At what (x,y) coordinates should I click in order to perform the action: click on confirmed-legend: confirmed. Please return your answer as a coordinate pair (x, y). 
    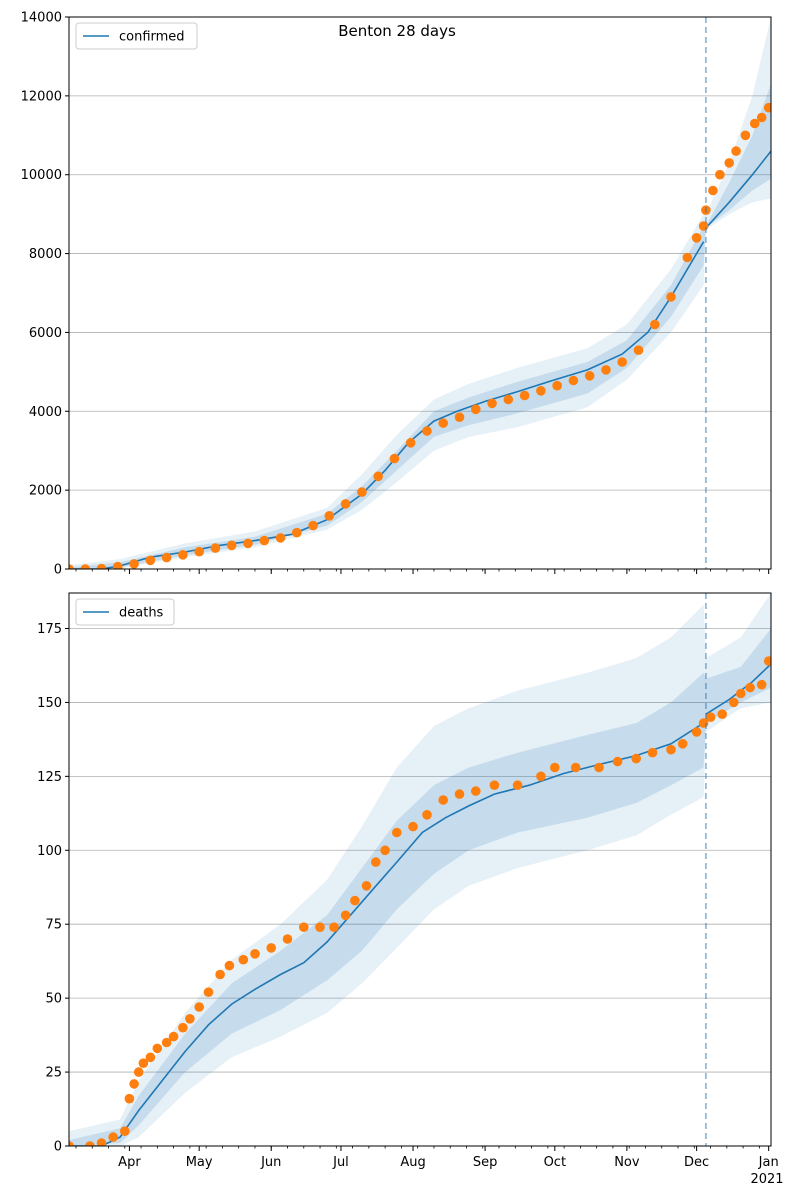
    Looking at the image, I should click on (136, 36).